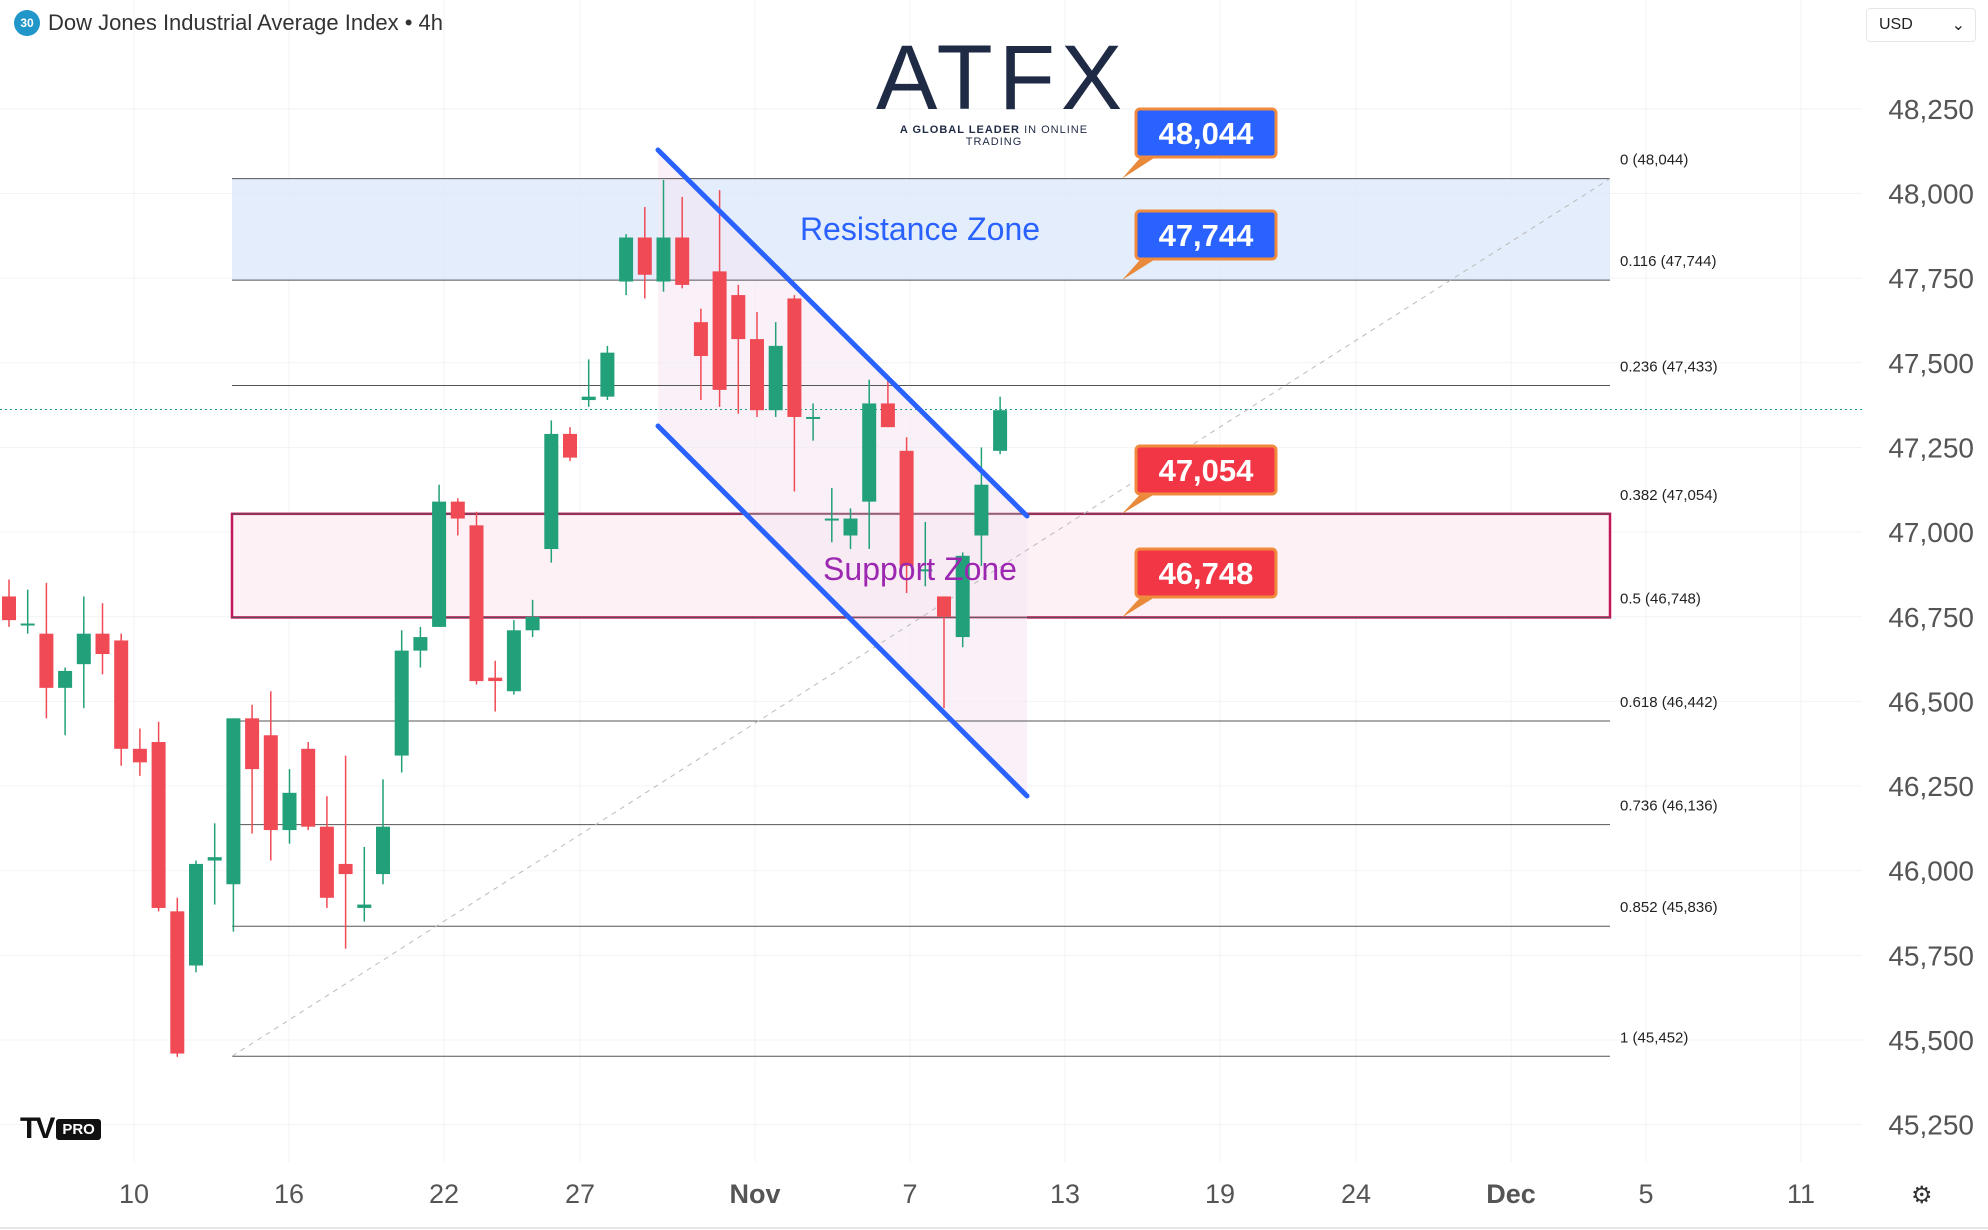 This screenshot has height=1230, width=1988. What do you see at coordinates (27, 23) in the screenshot?
I see `index-badge: 30` at bounding box center [27, 23].